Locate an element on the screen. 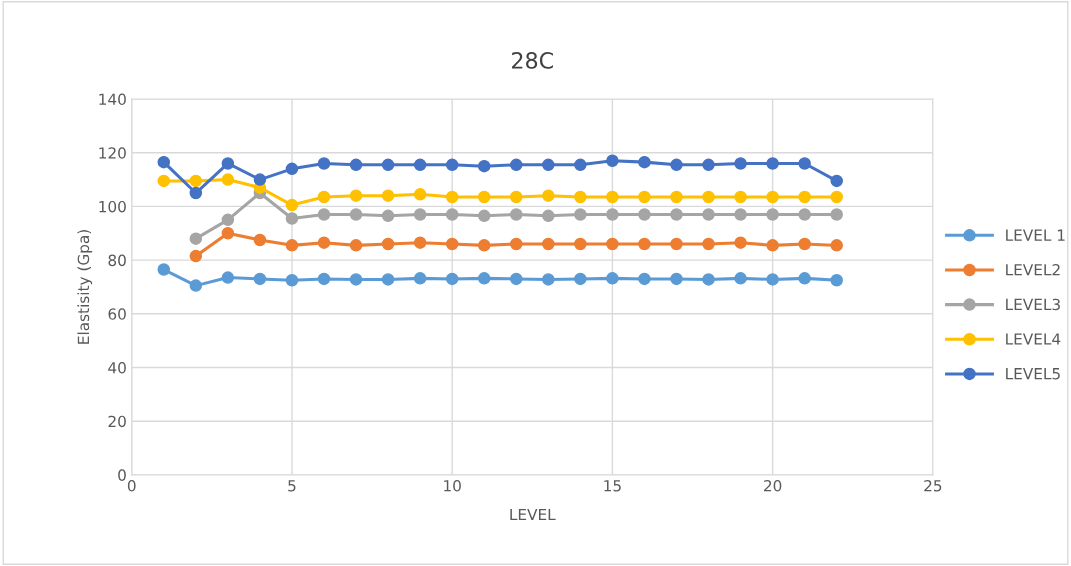 This screenshot has width=1071, height=566. legend-label: LEVEL 1 is located at coordinates (1035, 235).